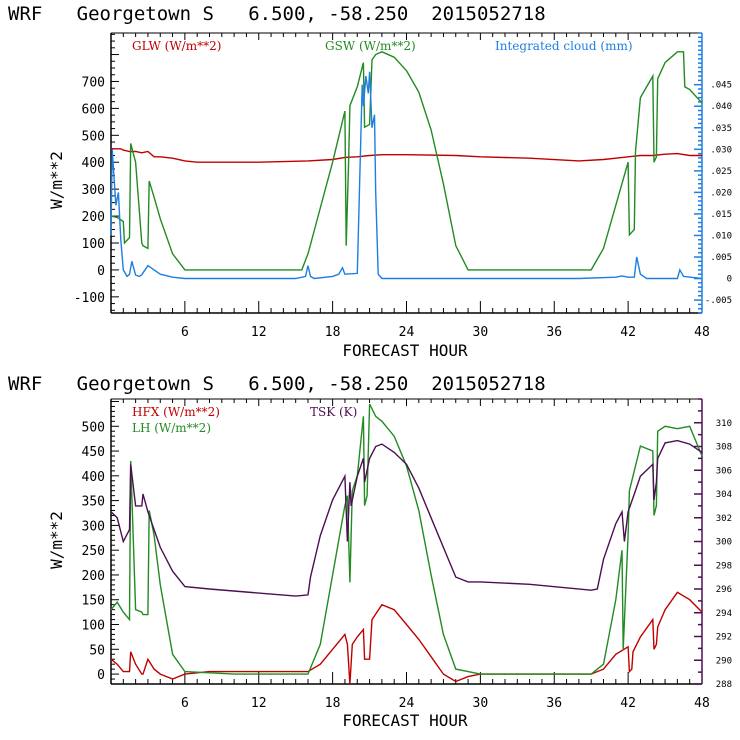 This screenshot has height=740, width=740. What do you see at coordinates (724, 519) in the screenshot?
I see `y2-tick-label: 302` at bounding box center [724, 519].